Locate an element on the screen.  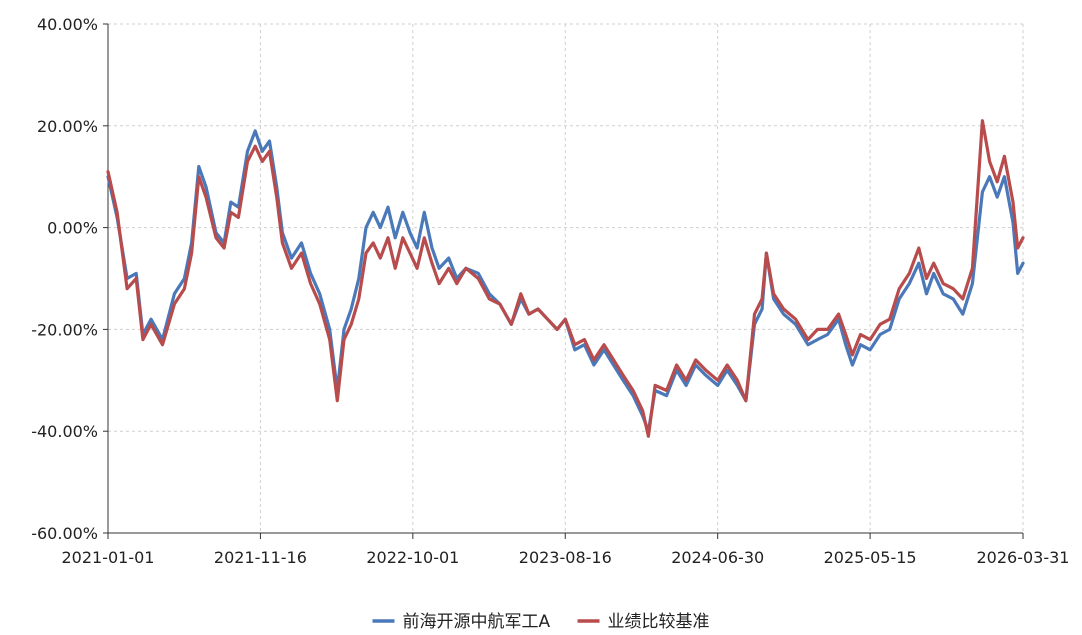
legend: 前海开源中航军工A 业绩比较基准 is located at coordinates (541, 622).